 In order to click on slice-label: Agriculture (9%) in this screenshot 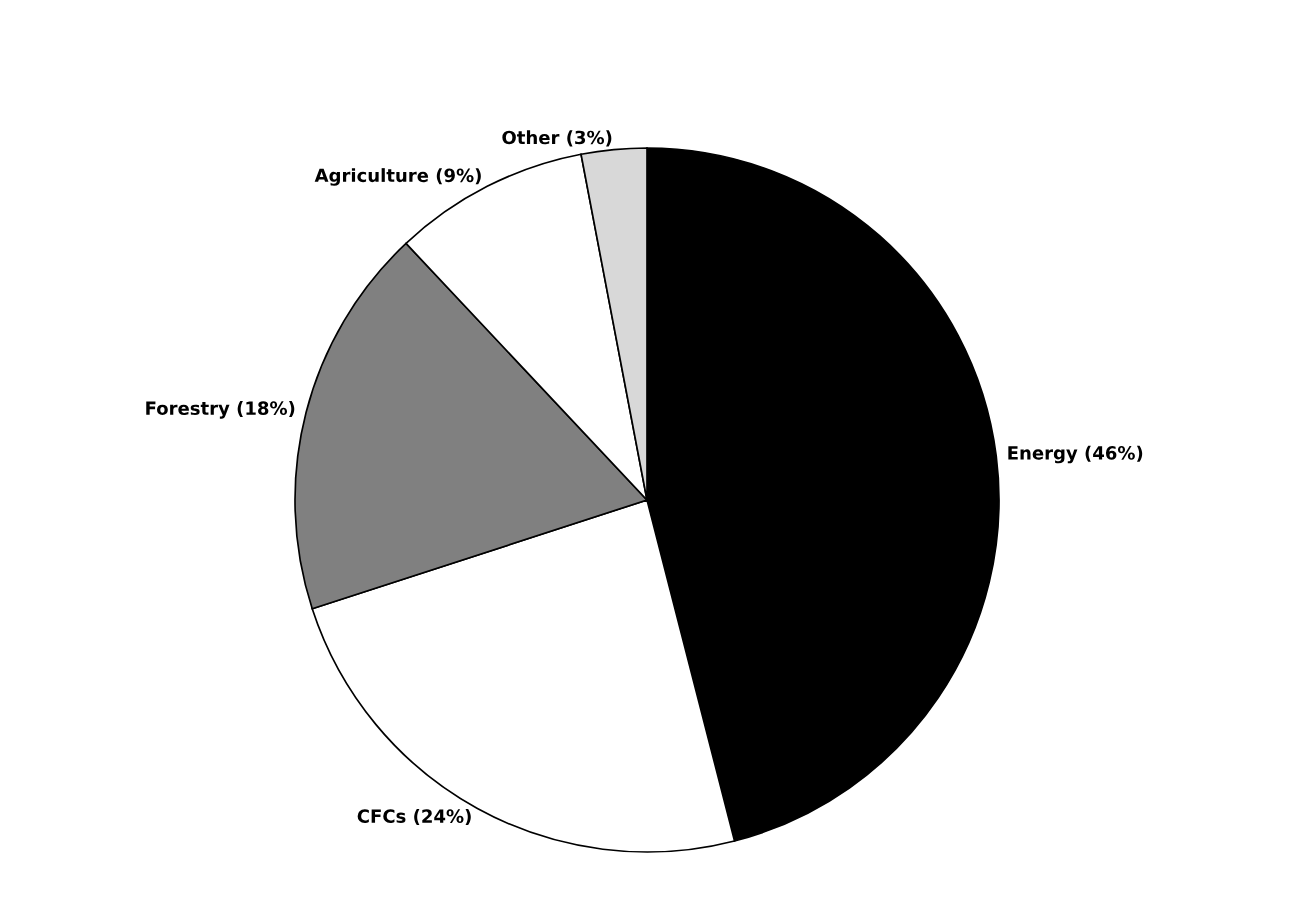, I will do `click(397, 177)`.